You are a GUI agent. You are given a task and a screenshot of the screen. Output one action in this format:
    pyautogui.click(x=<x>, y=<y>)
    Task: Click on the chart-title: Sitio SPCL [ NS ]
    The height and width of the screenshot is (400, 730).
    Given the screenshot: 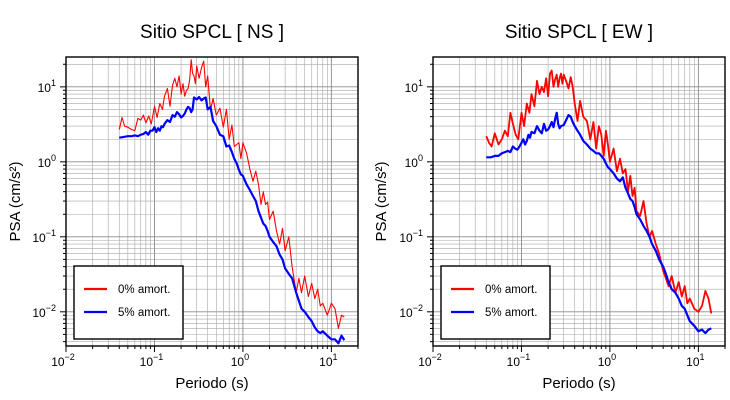 What is the action you would take?
    pyautogui.click(x=212, y=32)
    